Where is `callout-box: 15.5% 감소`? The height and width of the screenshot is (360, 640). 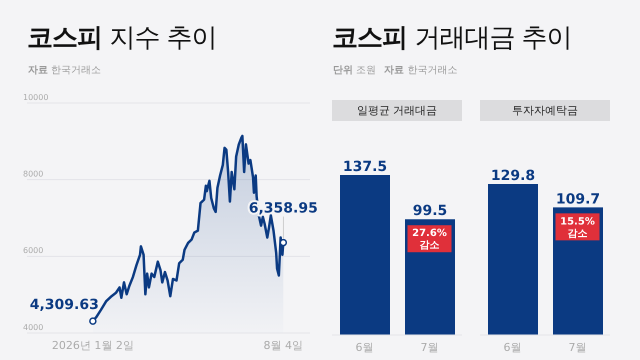 callout-box: 15.5% 감소 is located at coordinates (578, 226).